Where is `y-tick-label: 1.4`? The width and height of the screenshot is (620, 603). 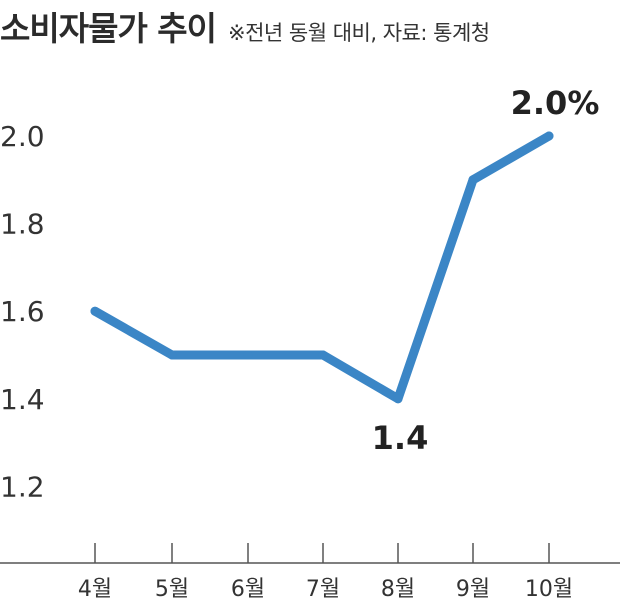
y-tick-label: 1.4 is located at coordinates (22, 399).